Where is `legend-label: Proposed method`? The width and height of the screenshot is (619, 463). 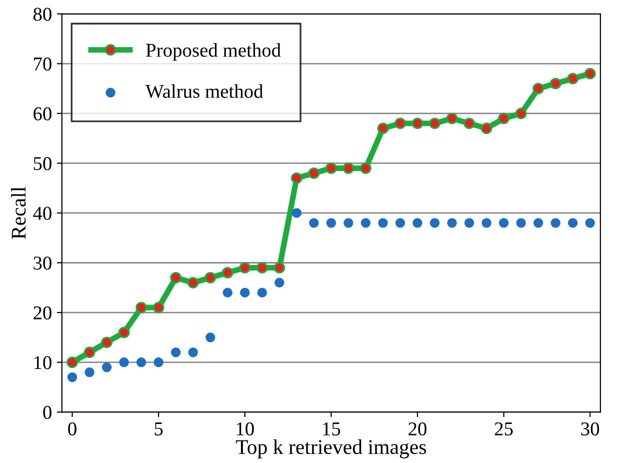 legend-label: Proposed method is located at coordinates (213, 52).